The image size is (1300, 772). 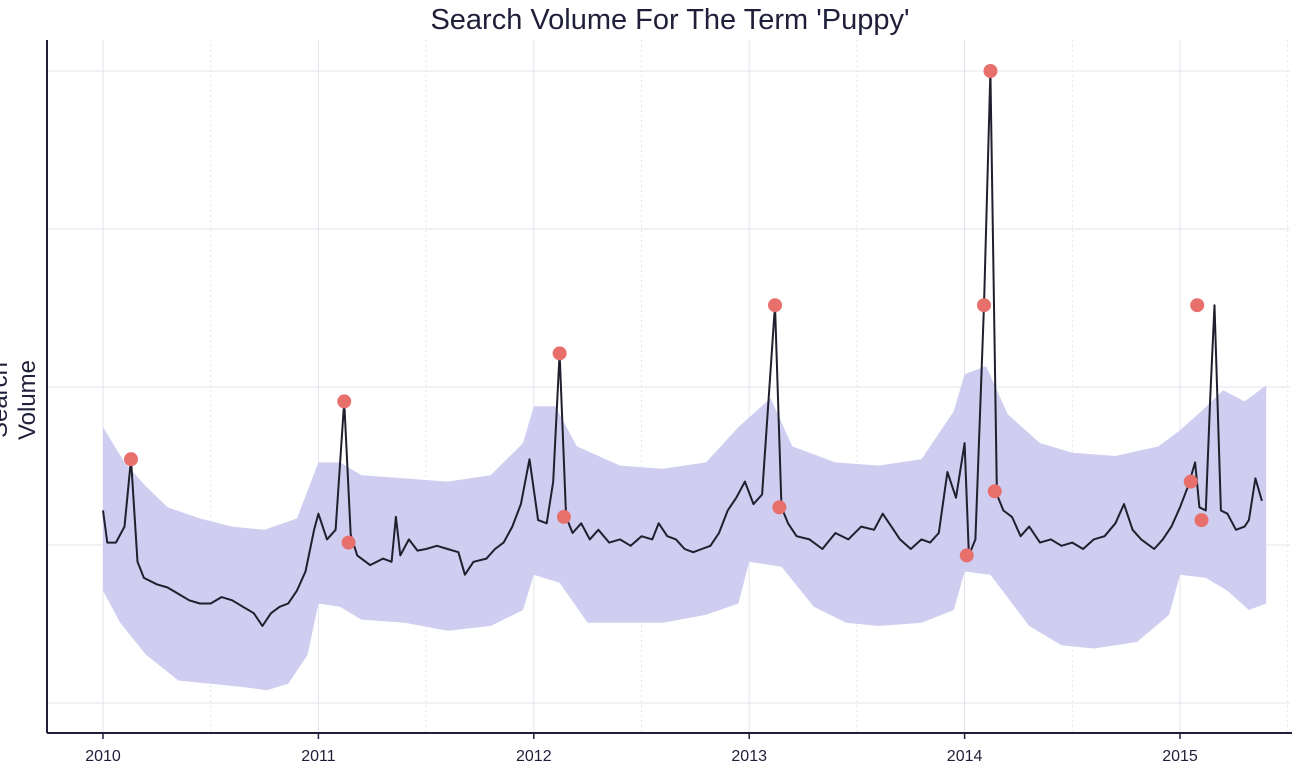 What do you see at coordinates (965, 756) in the screenshot?
I see `x-tick-label: 2014` at bounding box center [965, 756].